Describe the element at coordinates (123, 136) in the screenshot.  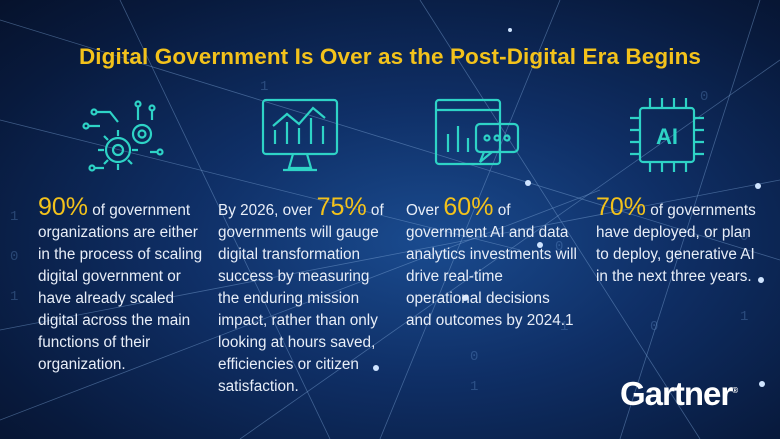
I see `gears-circuit-icon` at that location.